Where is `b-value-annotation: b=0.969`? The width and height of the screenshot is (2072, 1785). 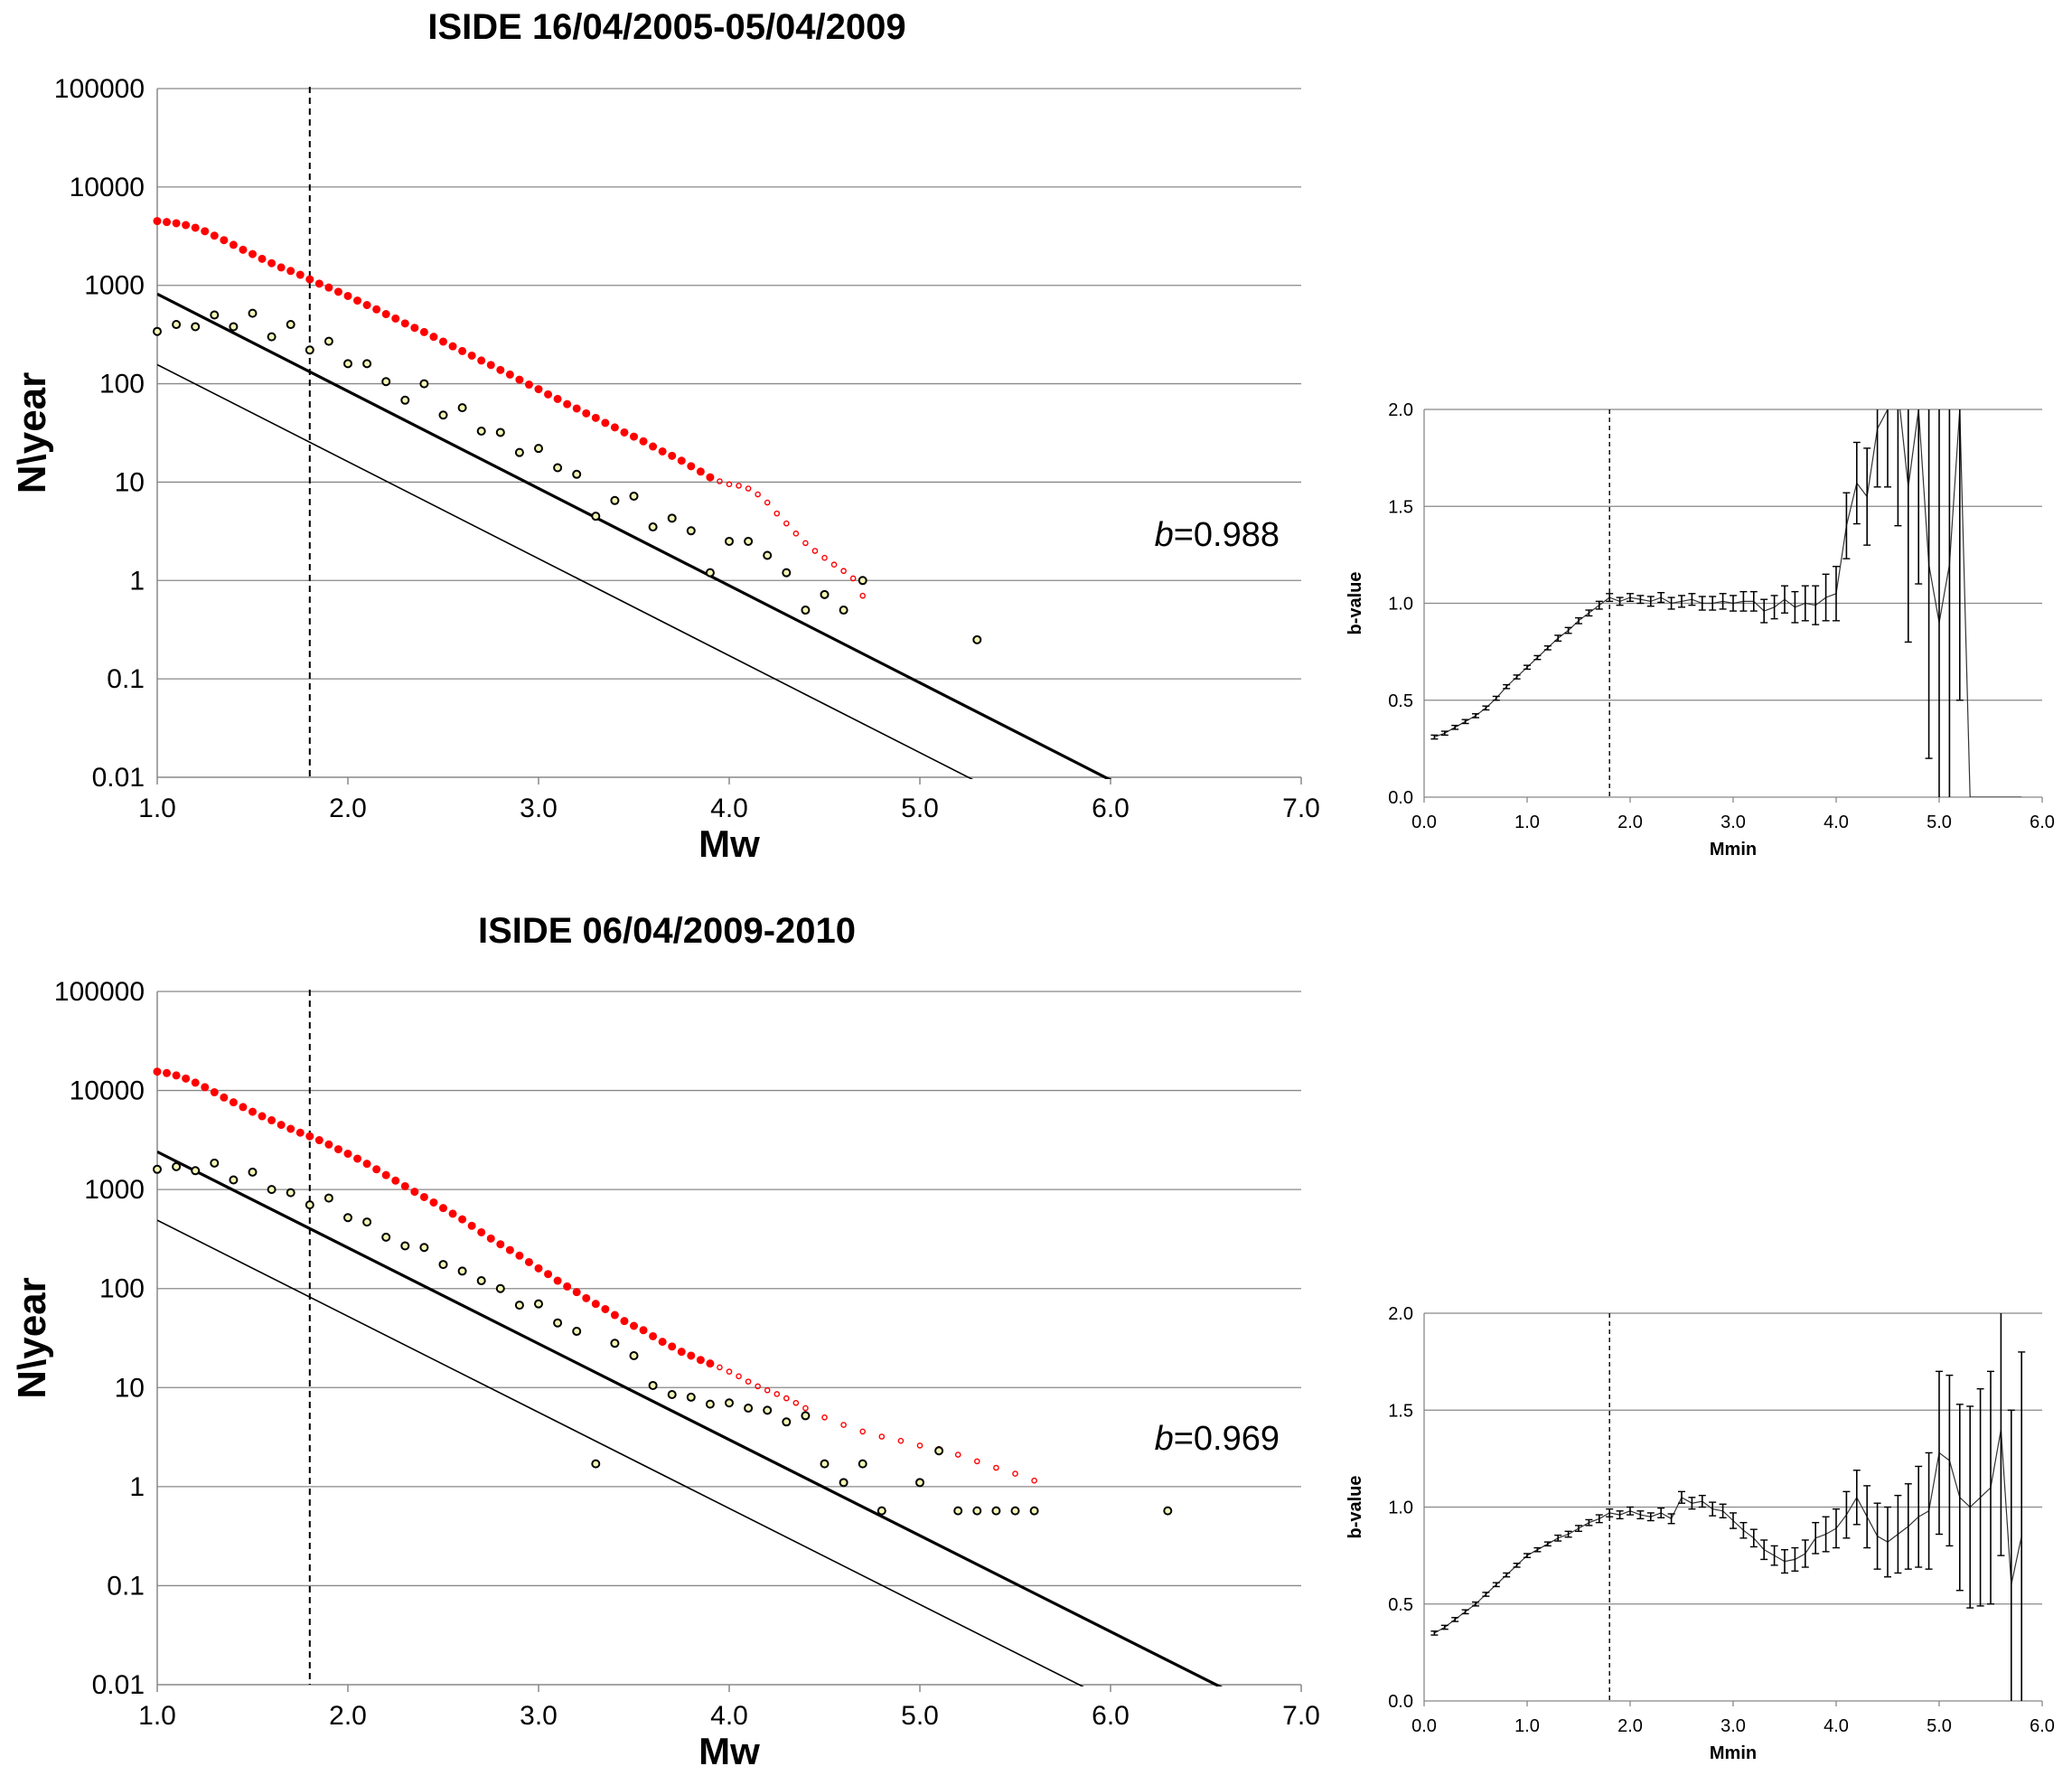
b-value-annotation: b=0.969 is located at coordinates (1217, 1439).